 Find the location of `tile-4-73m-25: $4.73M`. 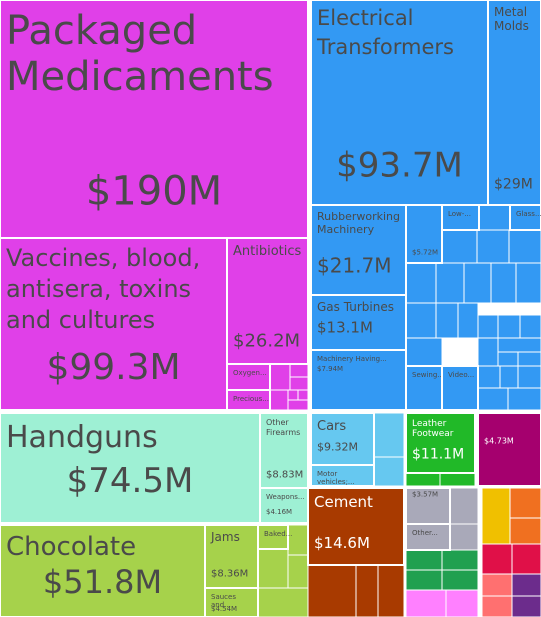

tile-4-73m-25: $4.73M is located at coordinates (509, 449).